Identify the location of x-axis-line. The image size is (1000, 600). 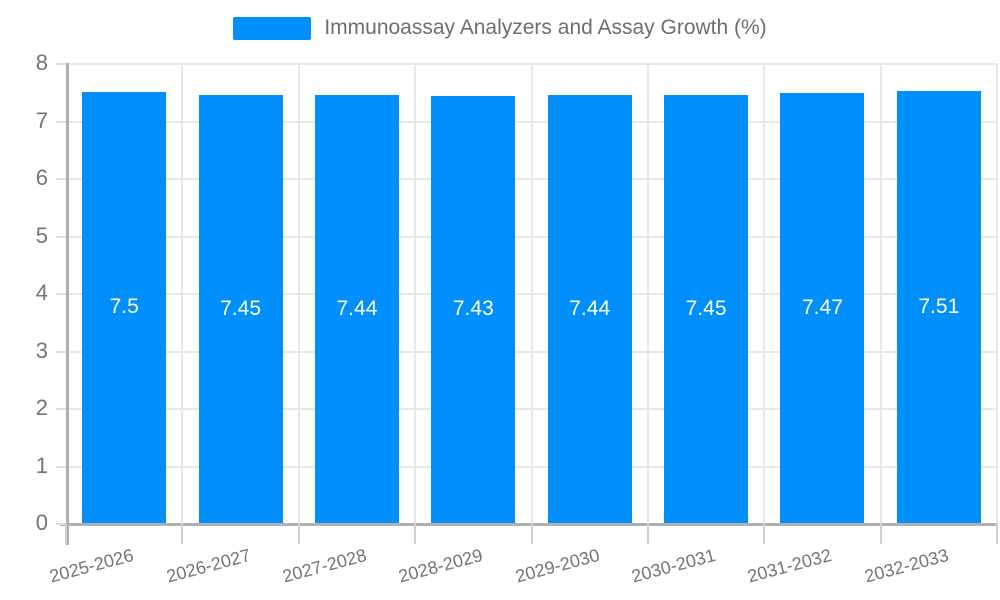
(528, 524).